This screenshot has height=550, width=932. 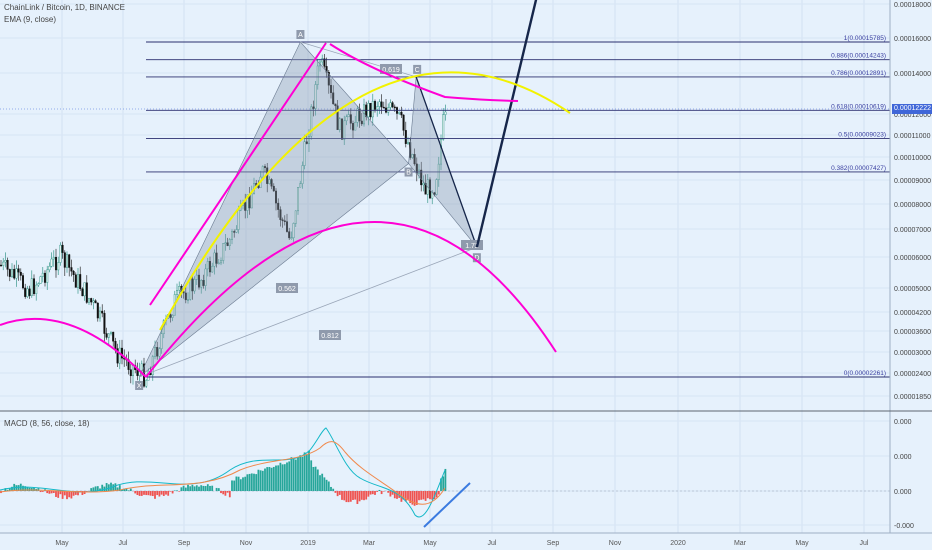 What do you see at coordinates (912, 374) in the screenshot?
I see `y-tick-label: 0.00002400` at bounding box center [912, 374].